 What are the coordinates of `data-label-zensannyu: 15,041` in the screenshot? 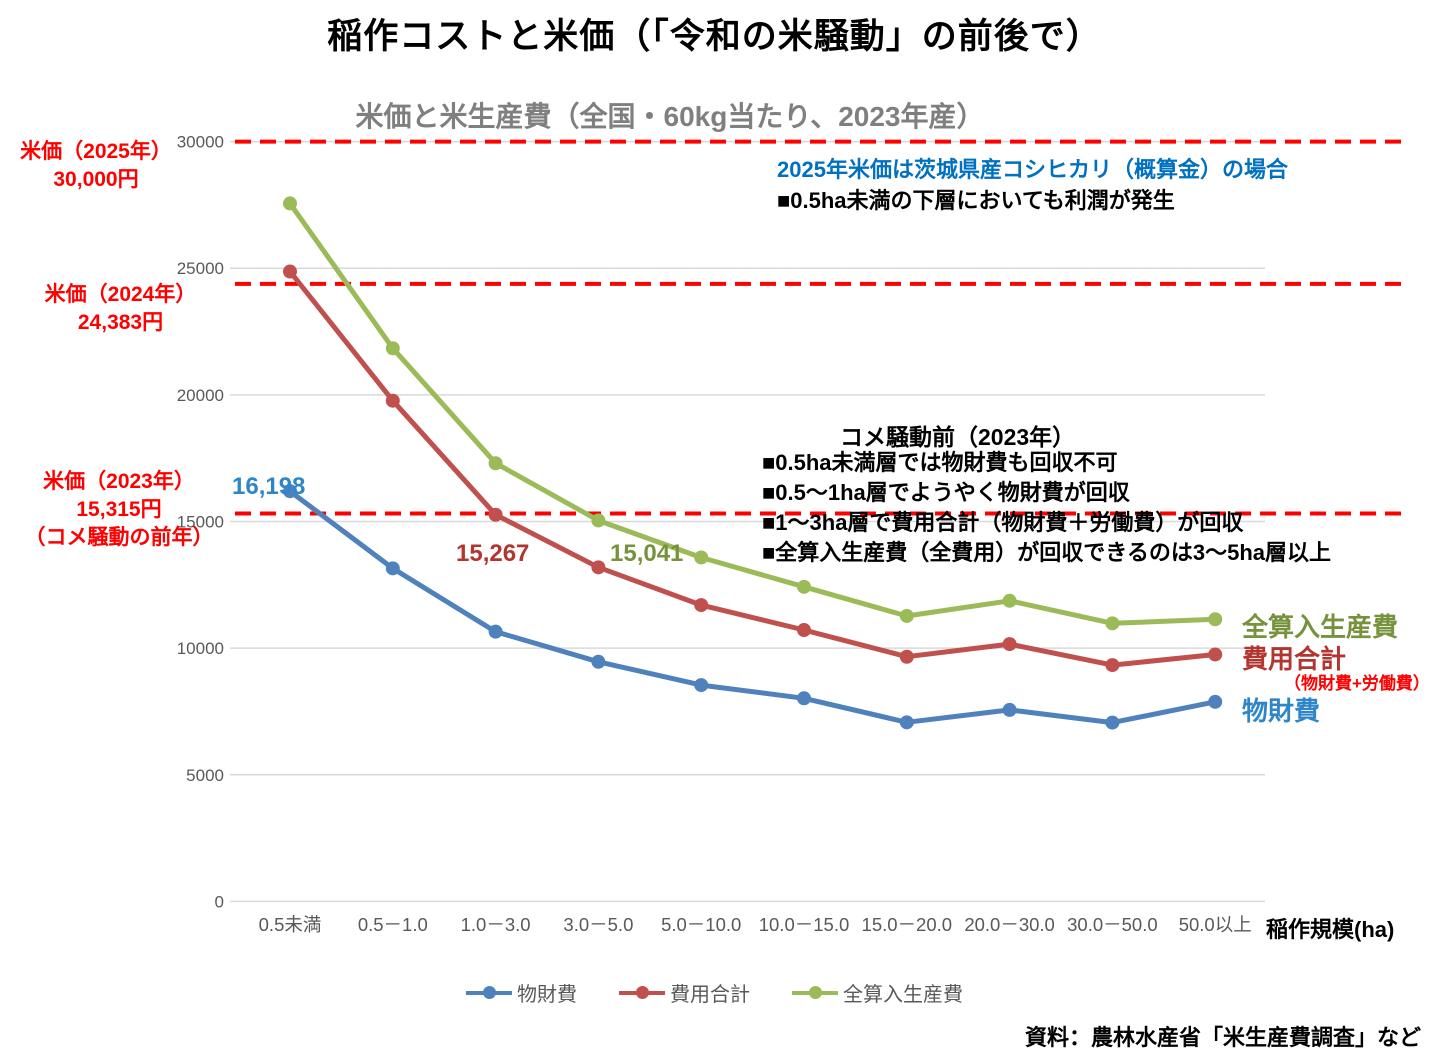 It's located at (647, 553).